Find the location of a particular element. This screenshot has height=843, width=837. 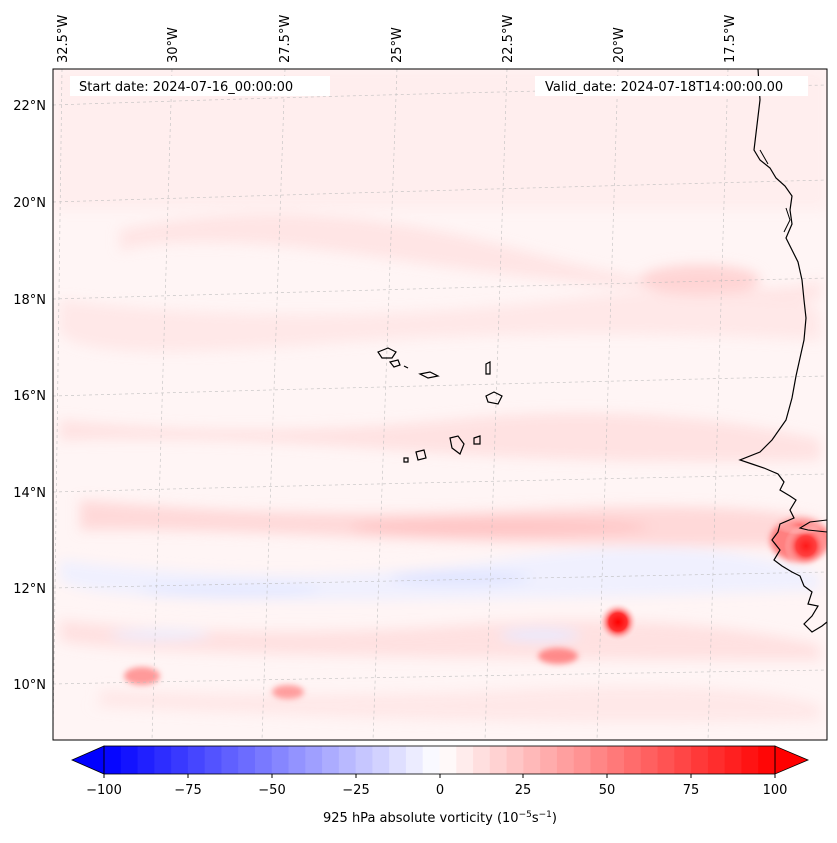

colorbar-tick: −100 is located at coordinates (104, 790).